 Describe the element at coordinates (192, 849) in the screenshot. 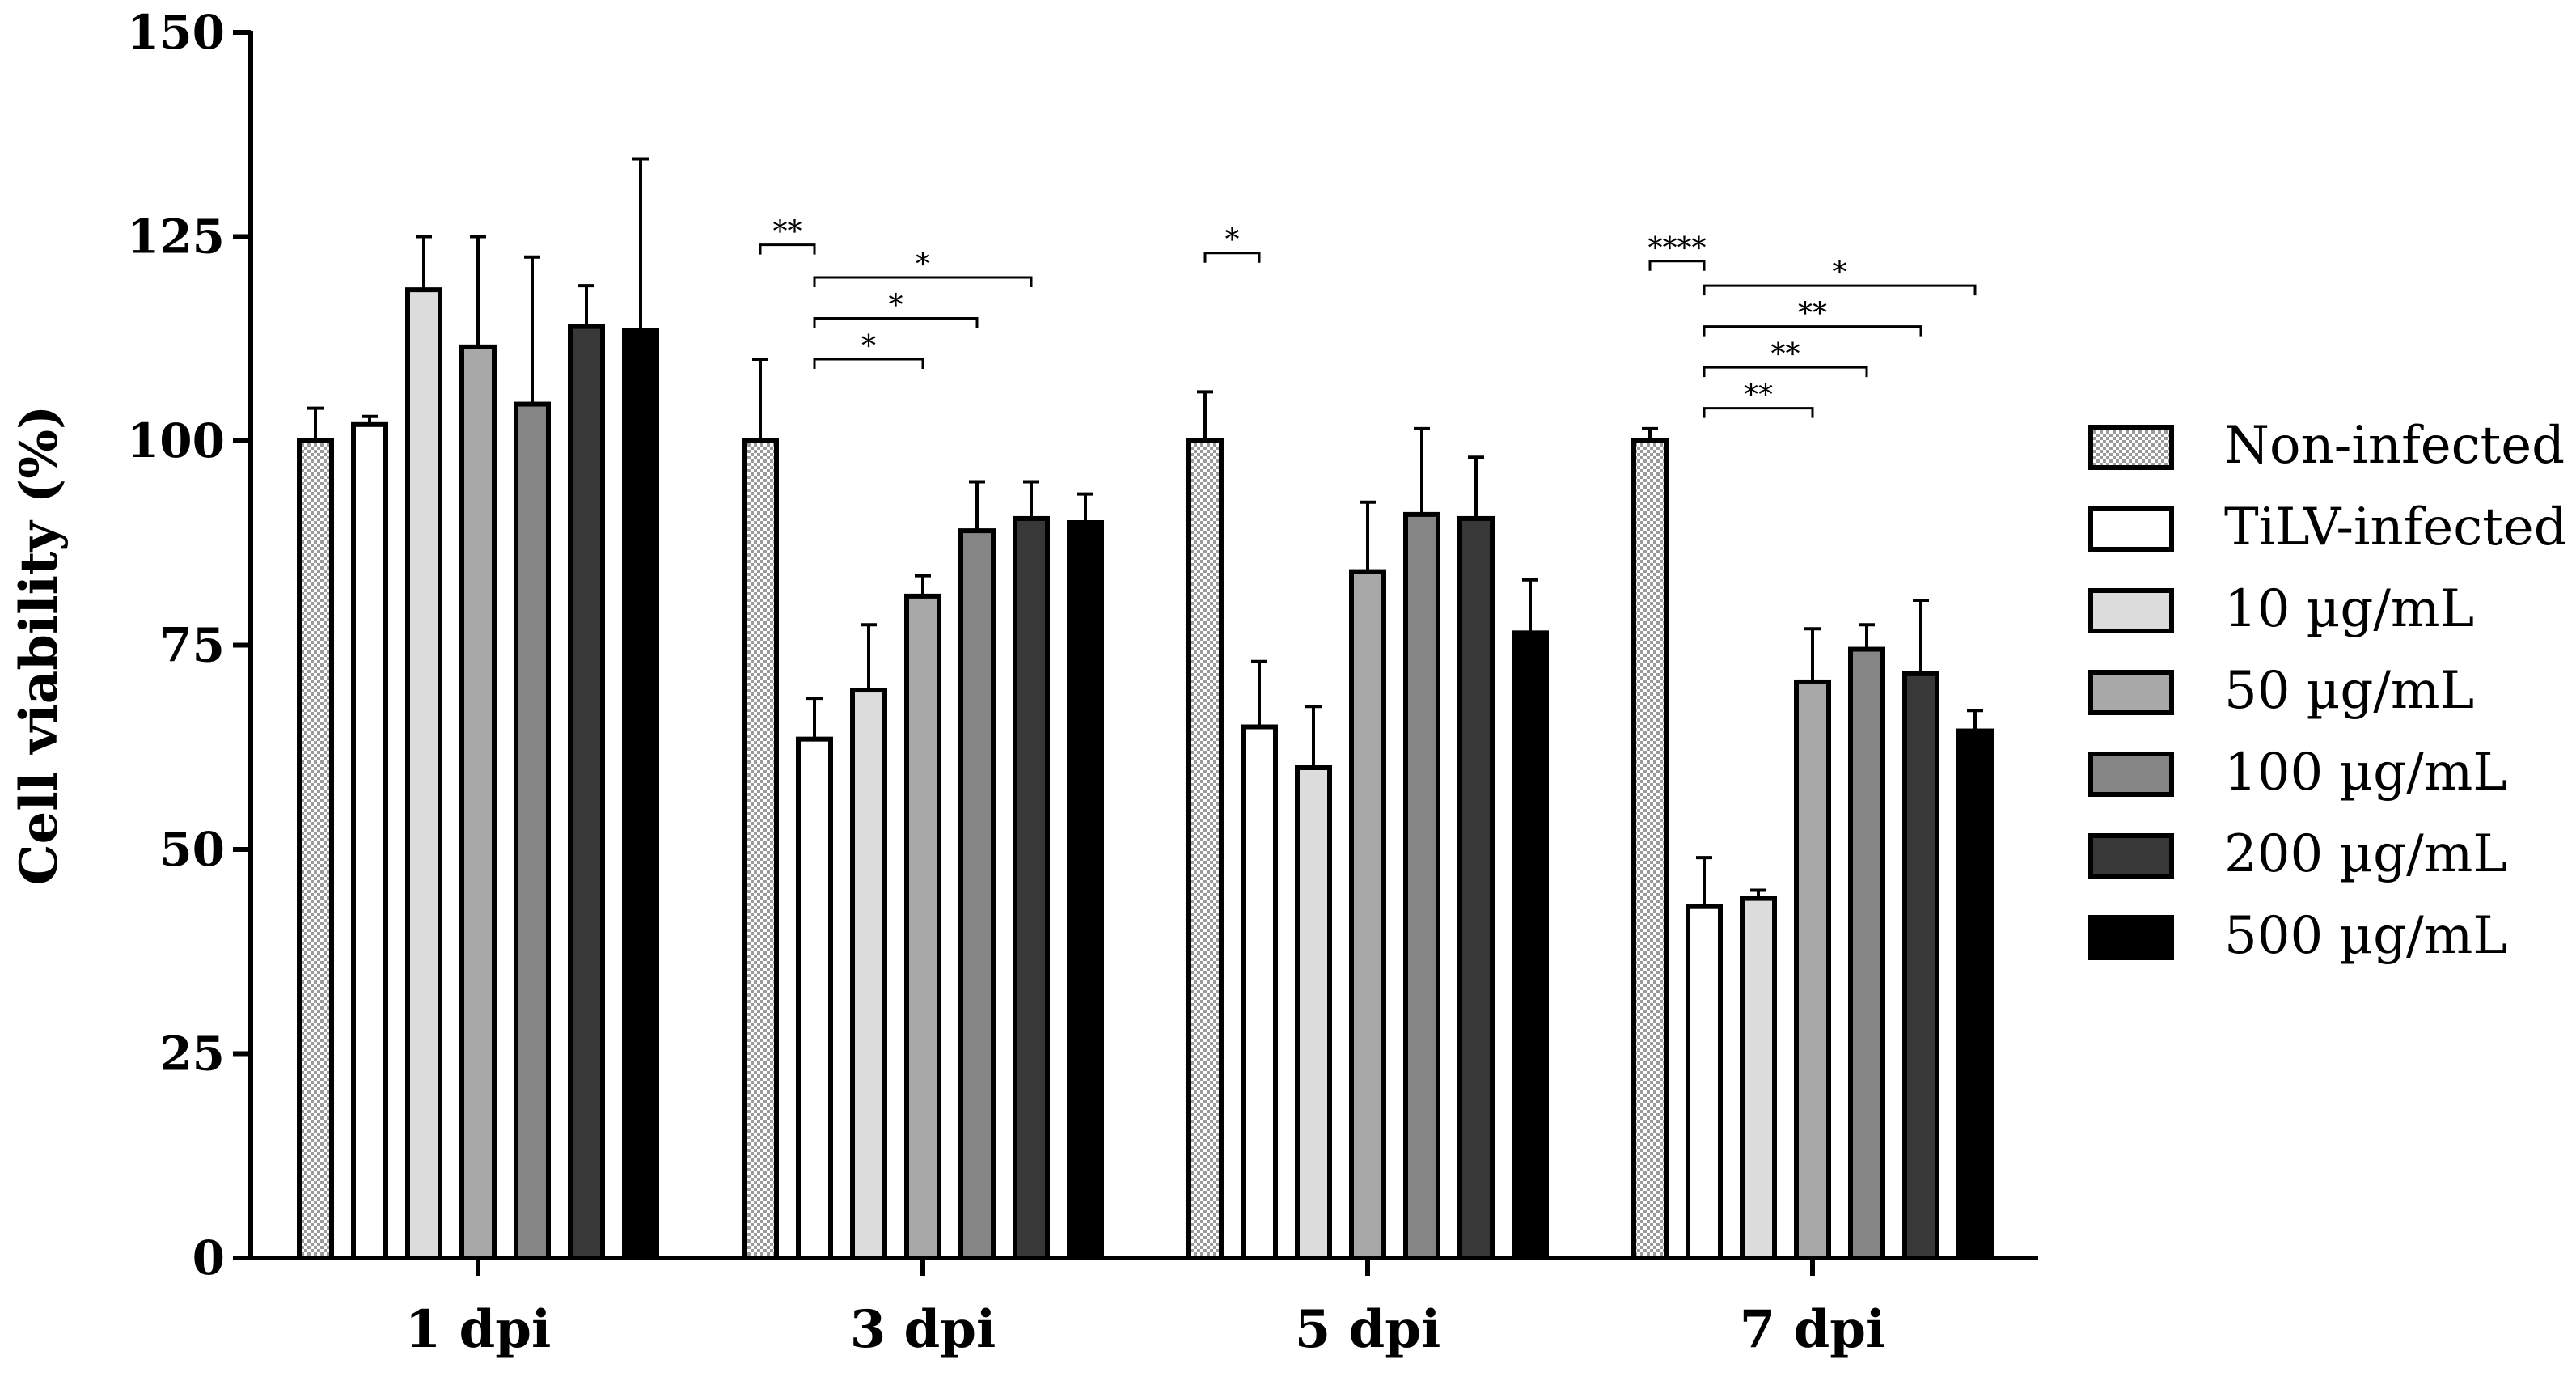

I see `y-tick-label: 50` at that location.